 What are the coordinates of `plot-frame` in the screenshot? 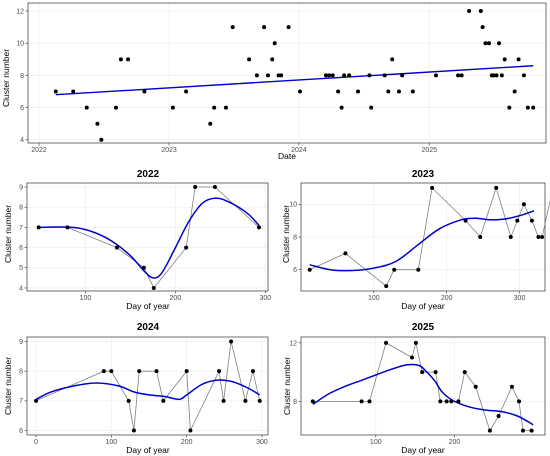 It's located at (423, 386).